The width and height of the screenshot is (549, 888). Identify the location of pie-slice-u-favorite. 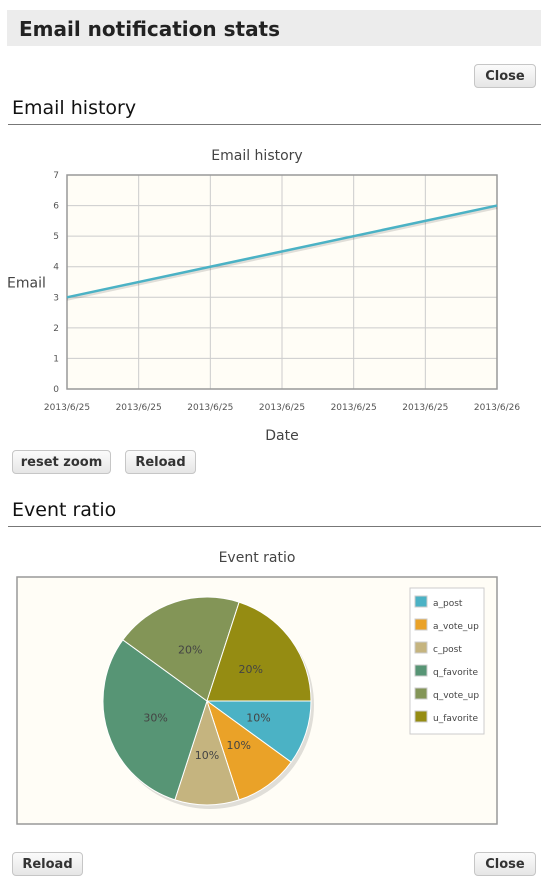
(259, 651).